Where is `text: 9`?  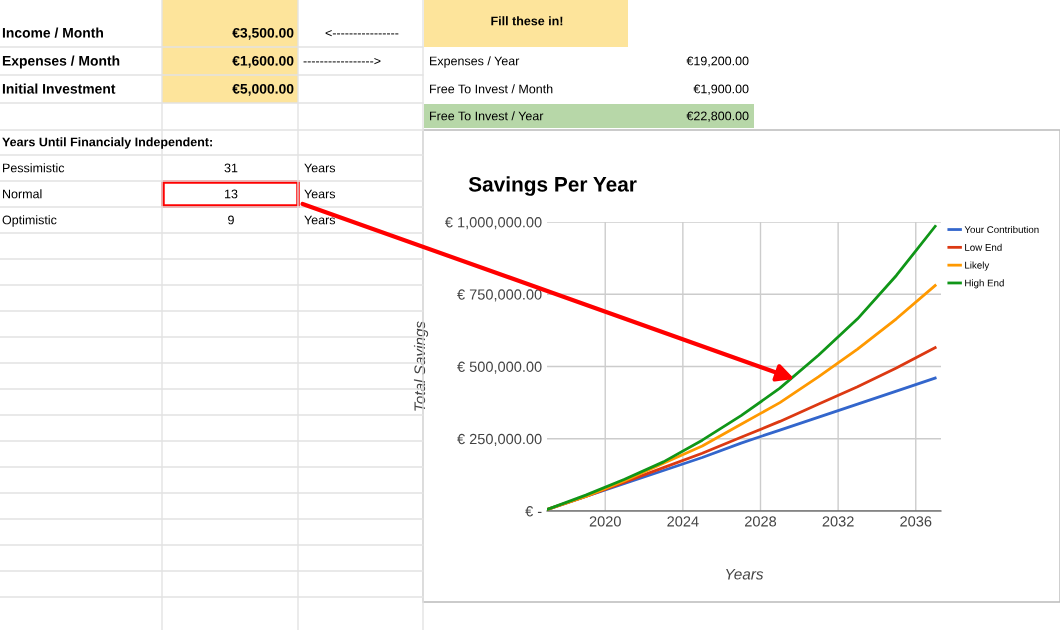 text: 9 is located at coordinates (231, 220).